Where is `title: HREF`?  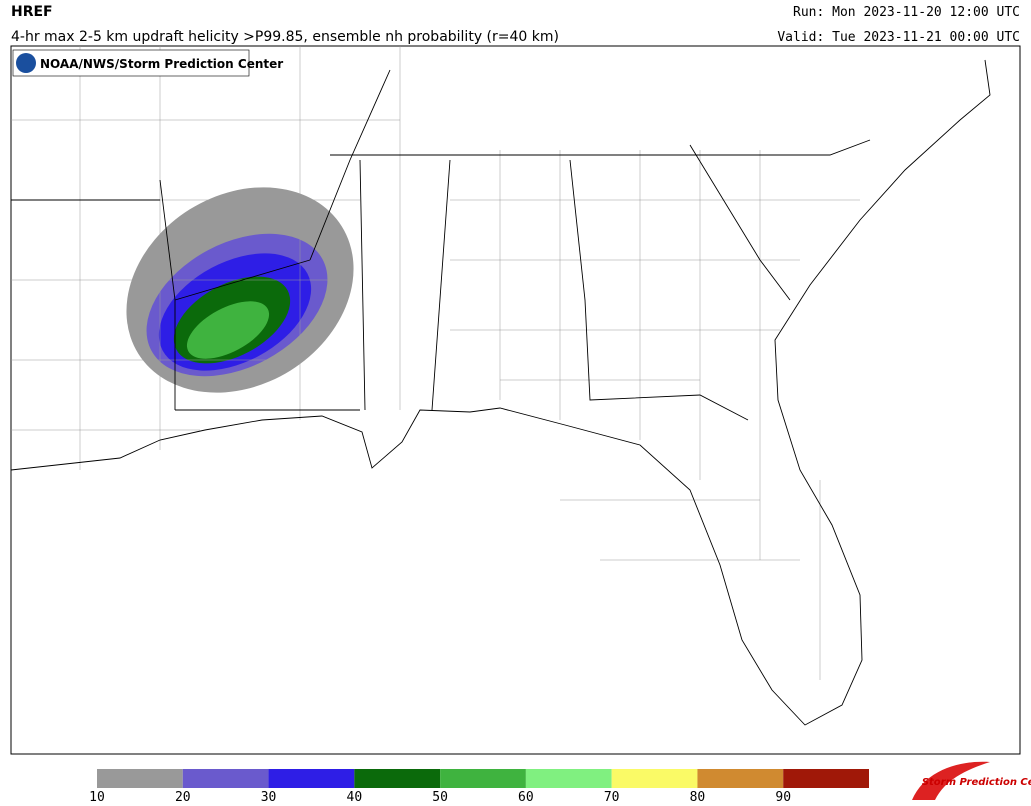 title: HREF is located at coordinates (32, 12).